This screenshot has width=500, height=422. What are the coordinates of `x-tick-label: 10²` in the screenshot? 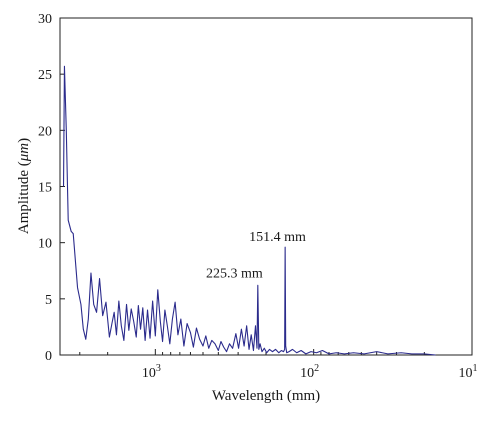 It's located at (309, 372).